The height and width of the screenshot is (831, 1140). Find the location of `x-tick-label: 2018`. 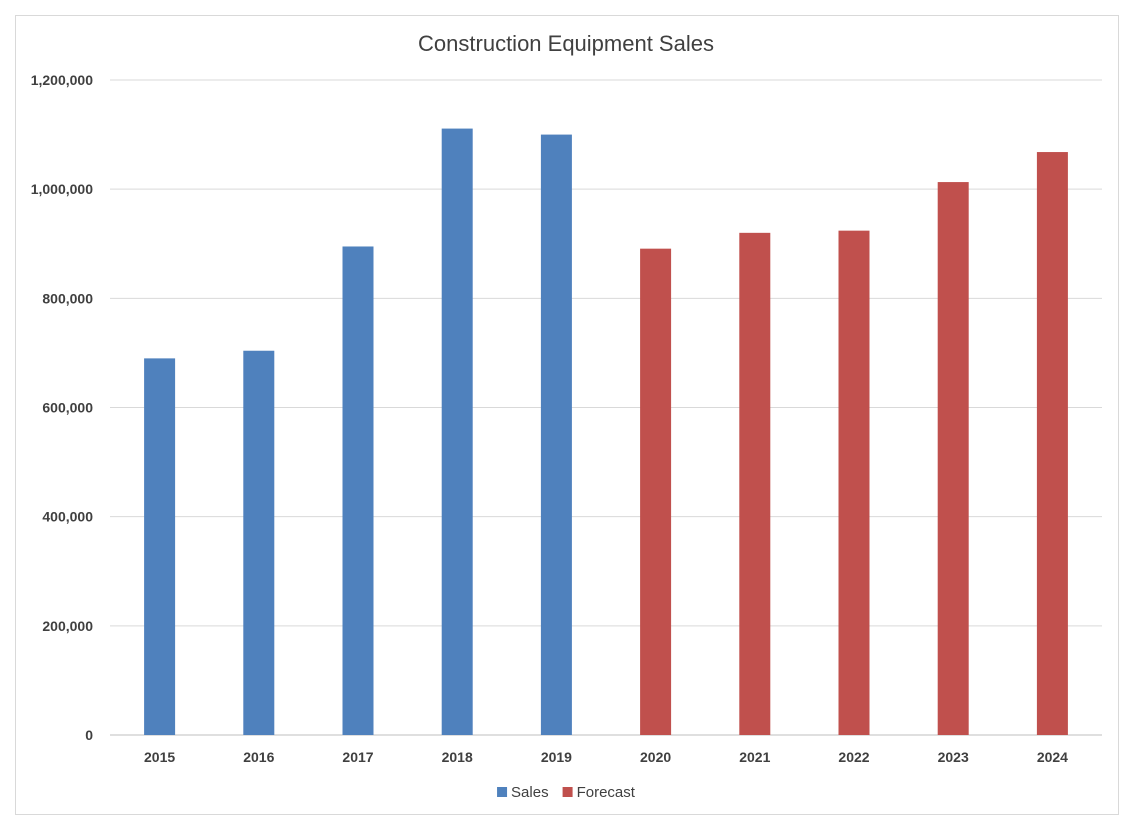

x-tick-label: 2018 is located at coordinates (457, 757).